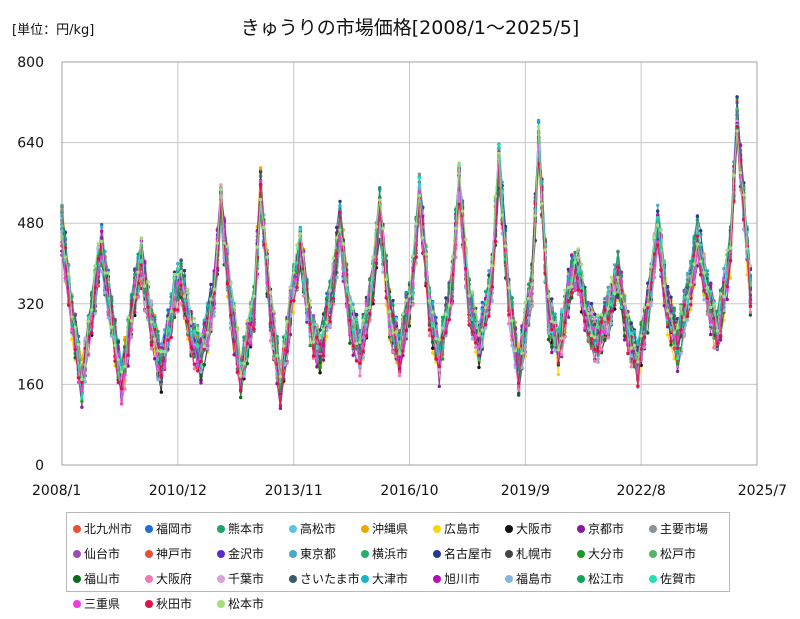  I want to click on y-axis: 0 160 320 480 640 800, so click(30, 264).